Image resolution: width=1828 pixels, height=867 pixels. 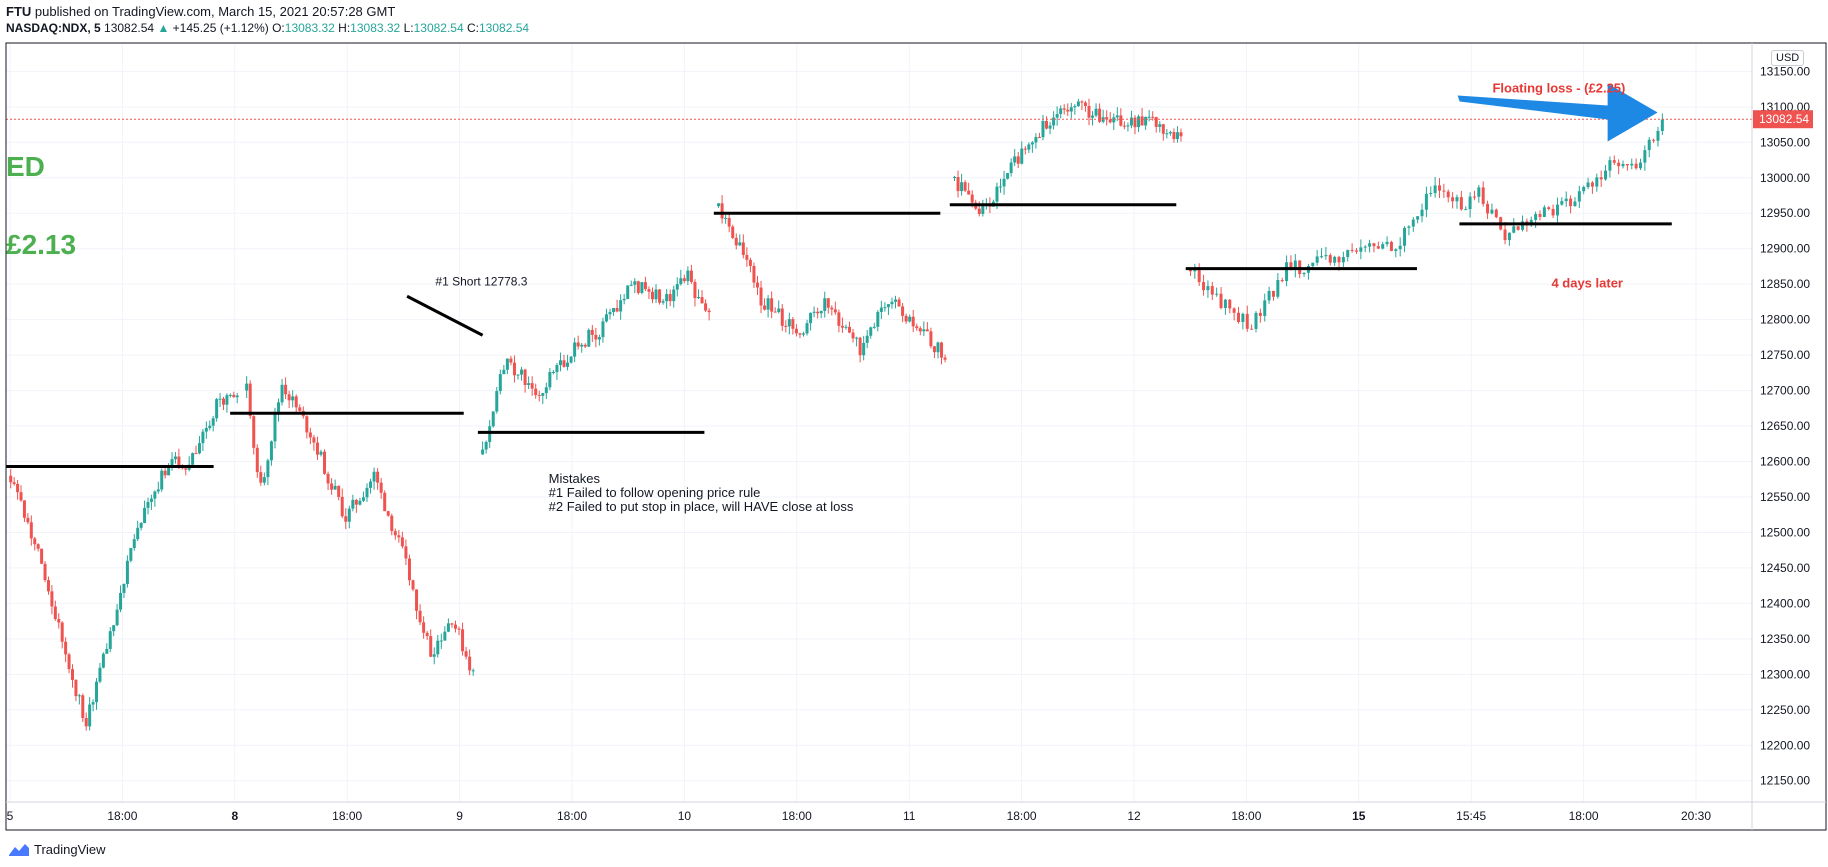 I want to click on x-tick-label: 9, so click(x=459, y=816).